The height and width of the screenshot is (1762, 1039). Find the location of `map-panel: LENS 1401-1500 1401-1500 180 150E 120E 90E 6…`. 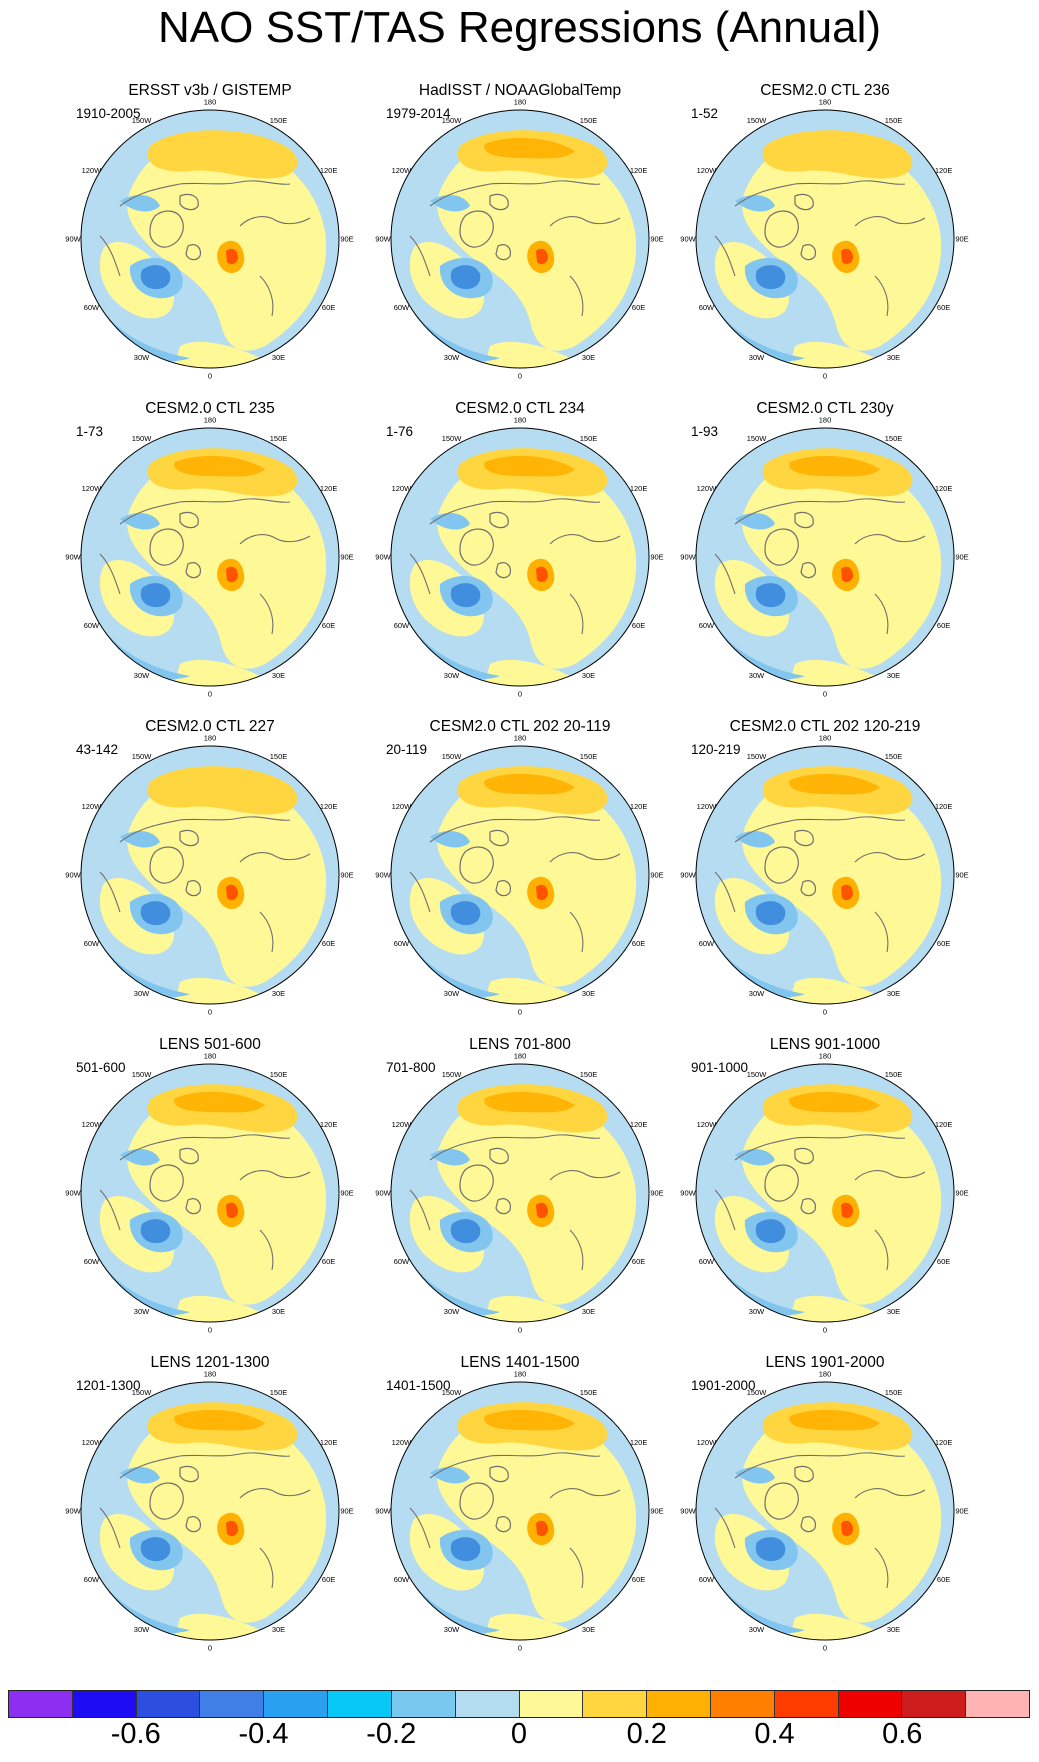

map-panel: LENS 1401-1500 1401-1500 180 150E 120E 90E 6… is located at coordinates (520, 1504).